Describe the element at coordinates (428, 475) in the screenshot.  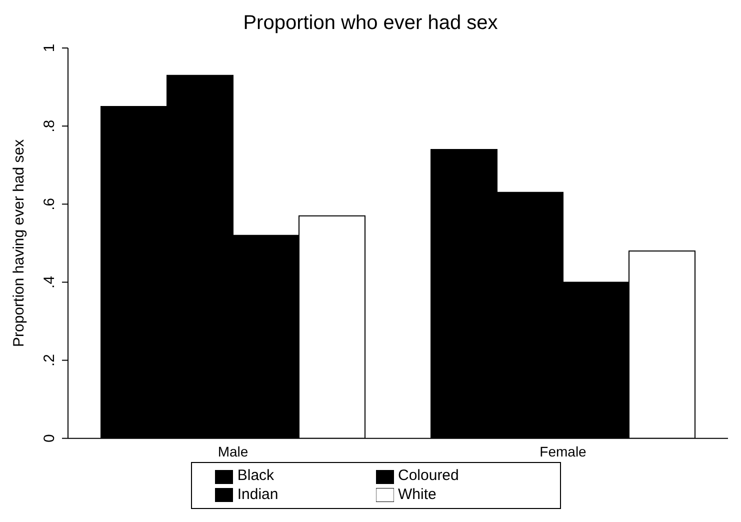
I see `legend-label: Coloured` at that location.